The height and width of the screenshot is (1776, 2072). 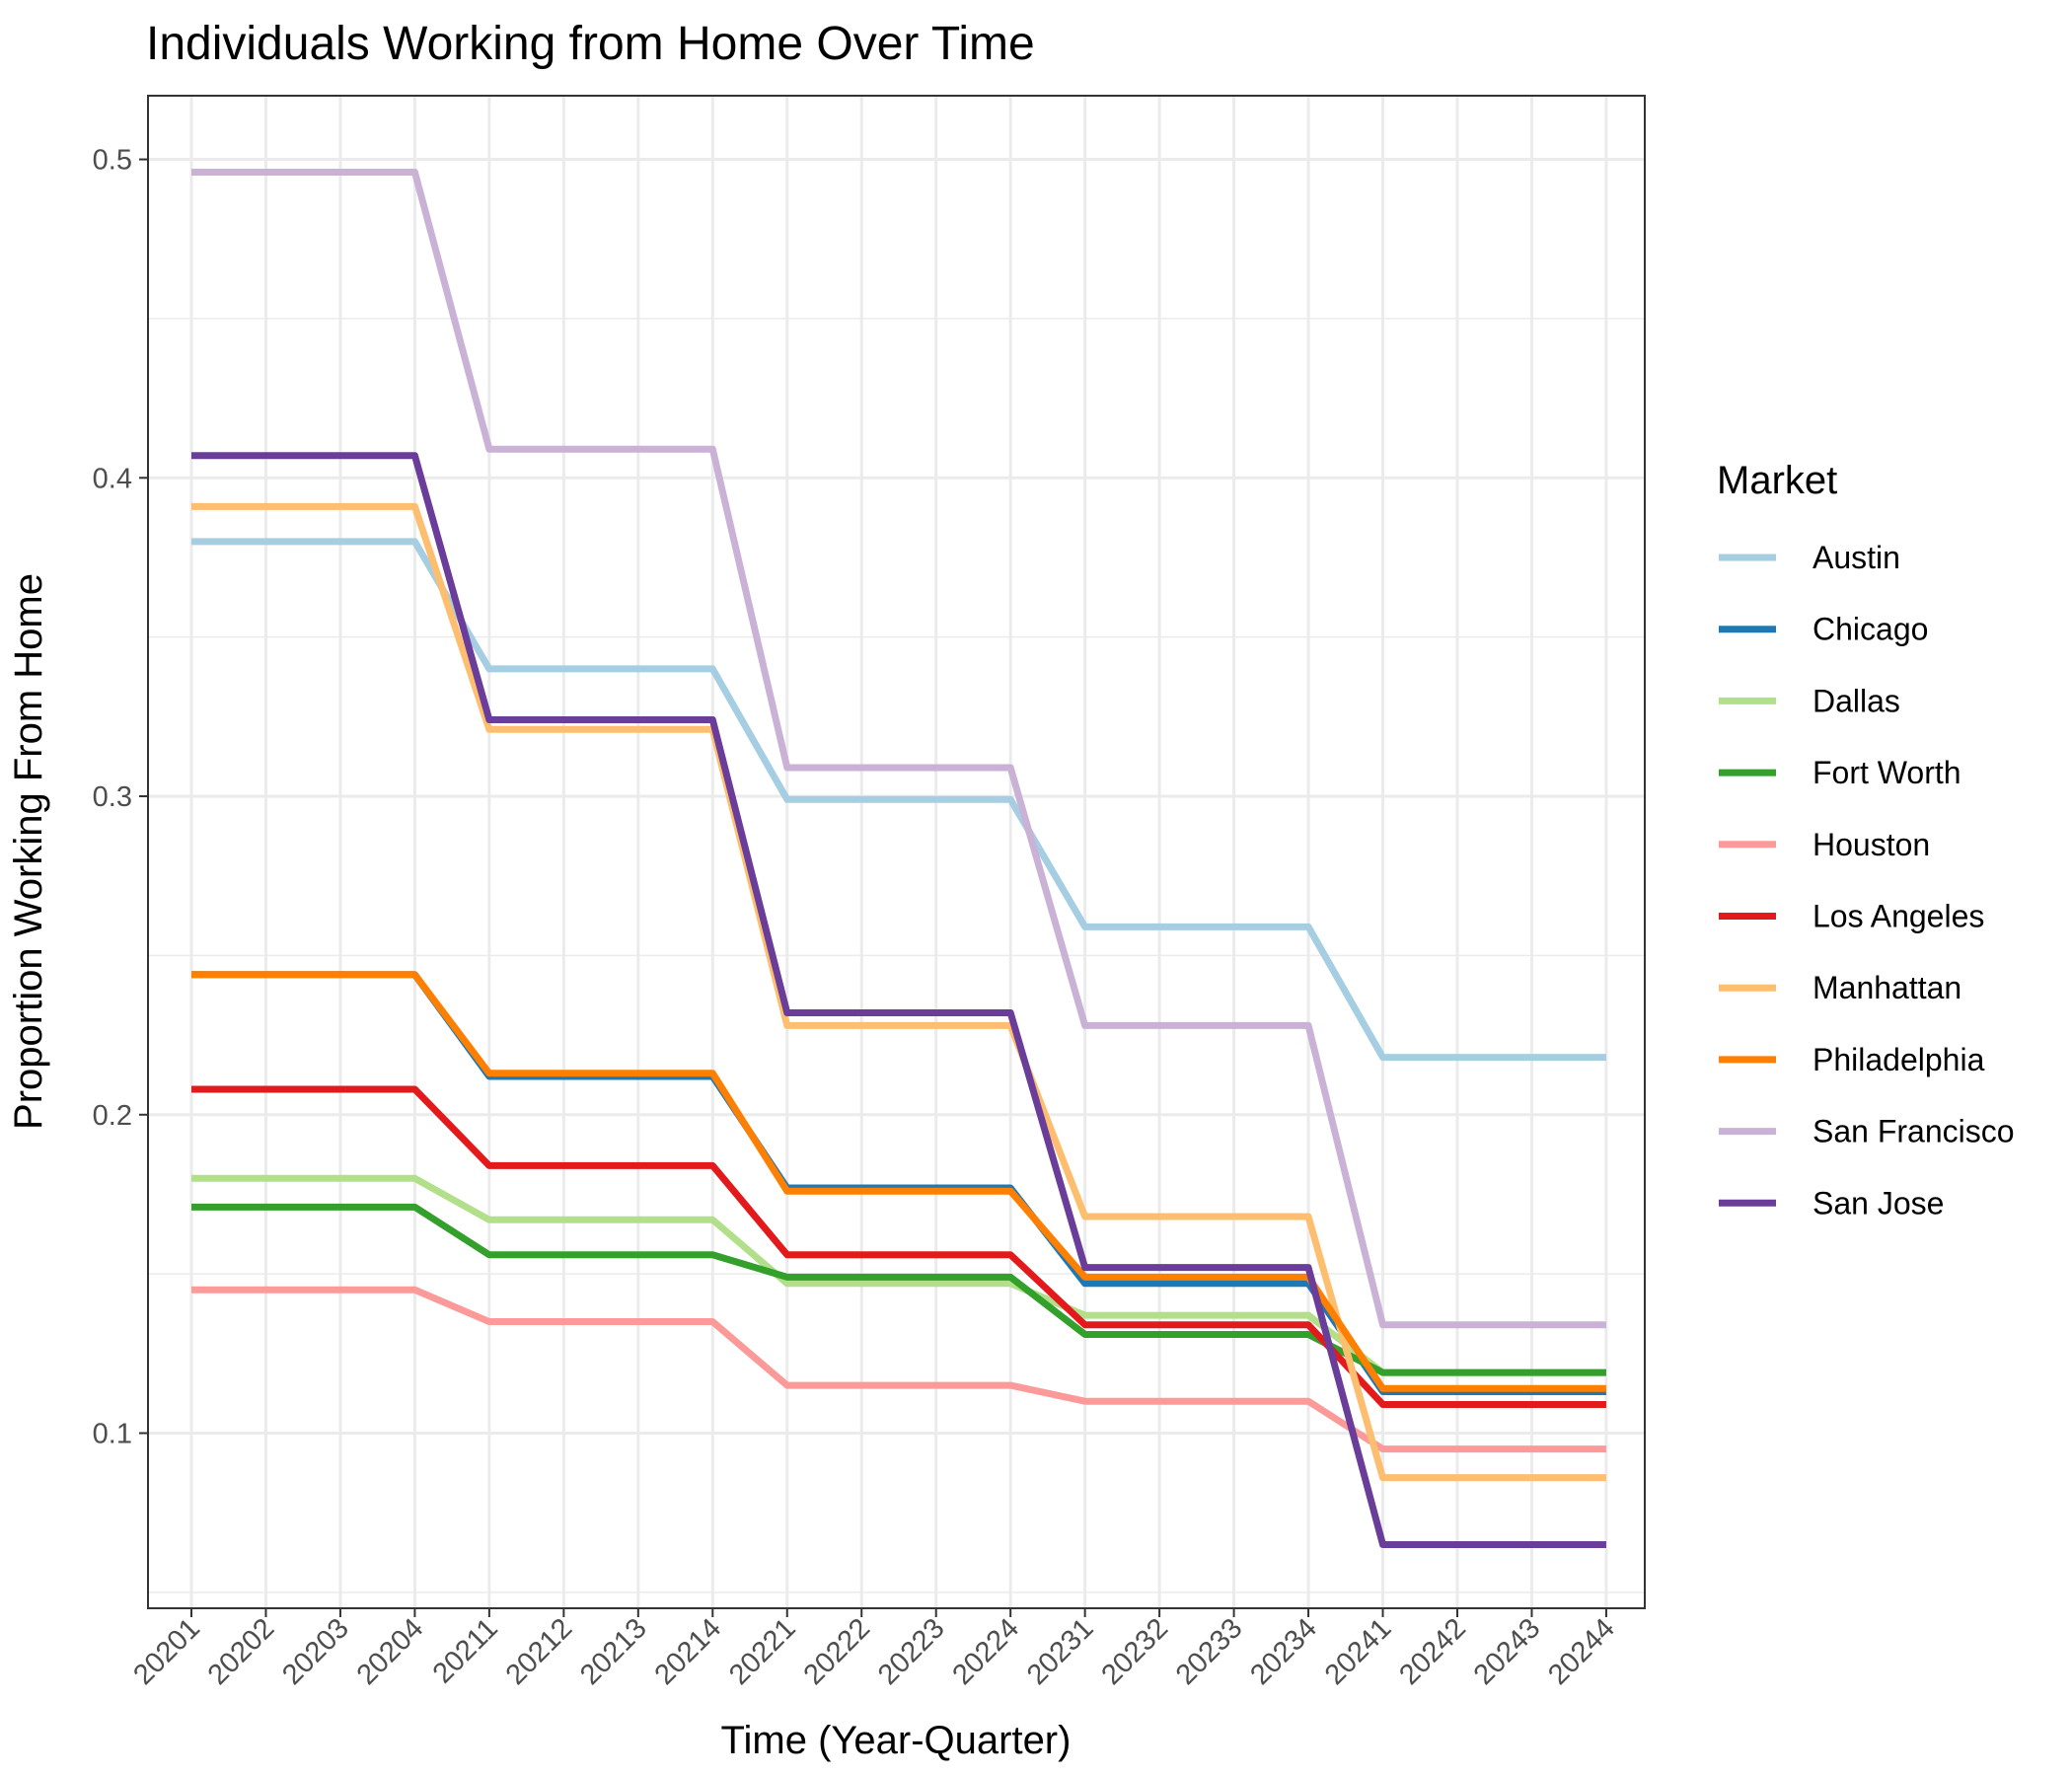 What do you see at coordinates (1870, 629) in the screenshot?
I see `legend-label-chicago: Chicago` at bounding box center [1870, 629].